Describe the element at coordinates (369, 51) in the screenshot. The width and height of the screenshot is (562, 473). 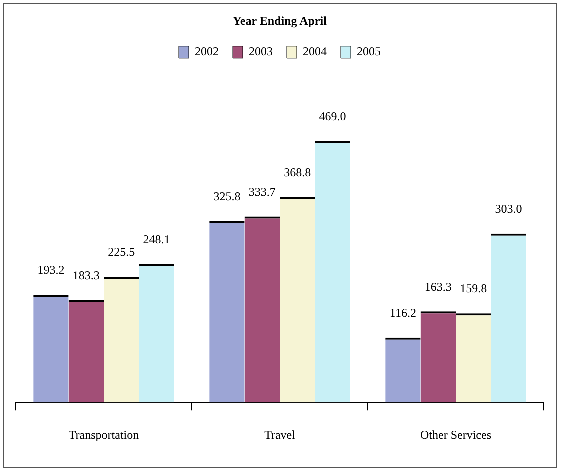
I see `legend-label: 2005` at that location.